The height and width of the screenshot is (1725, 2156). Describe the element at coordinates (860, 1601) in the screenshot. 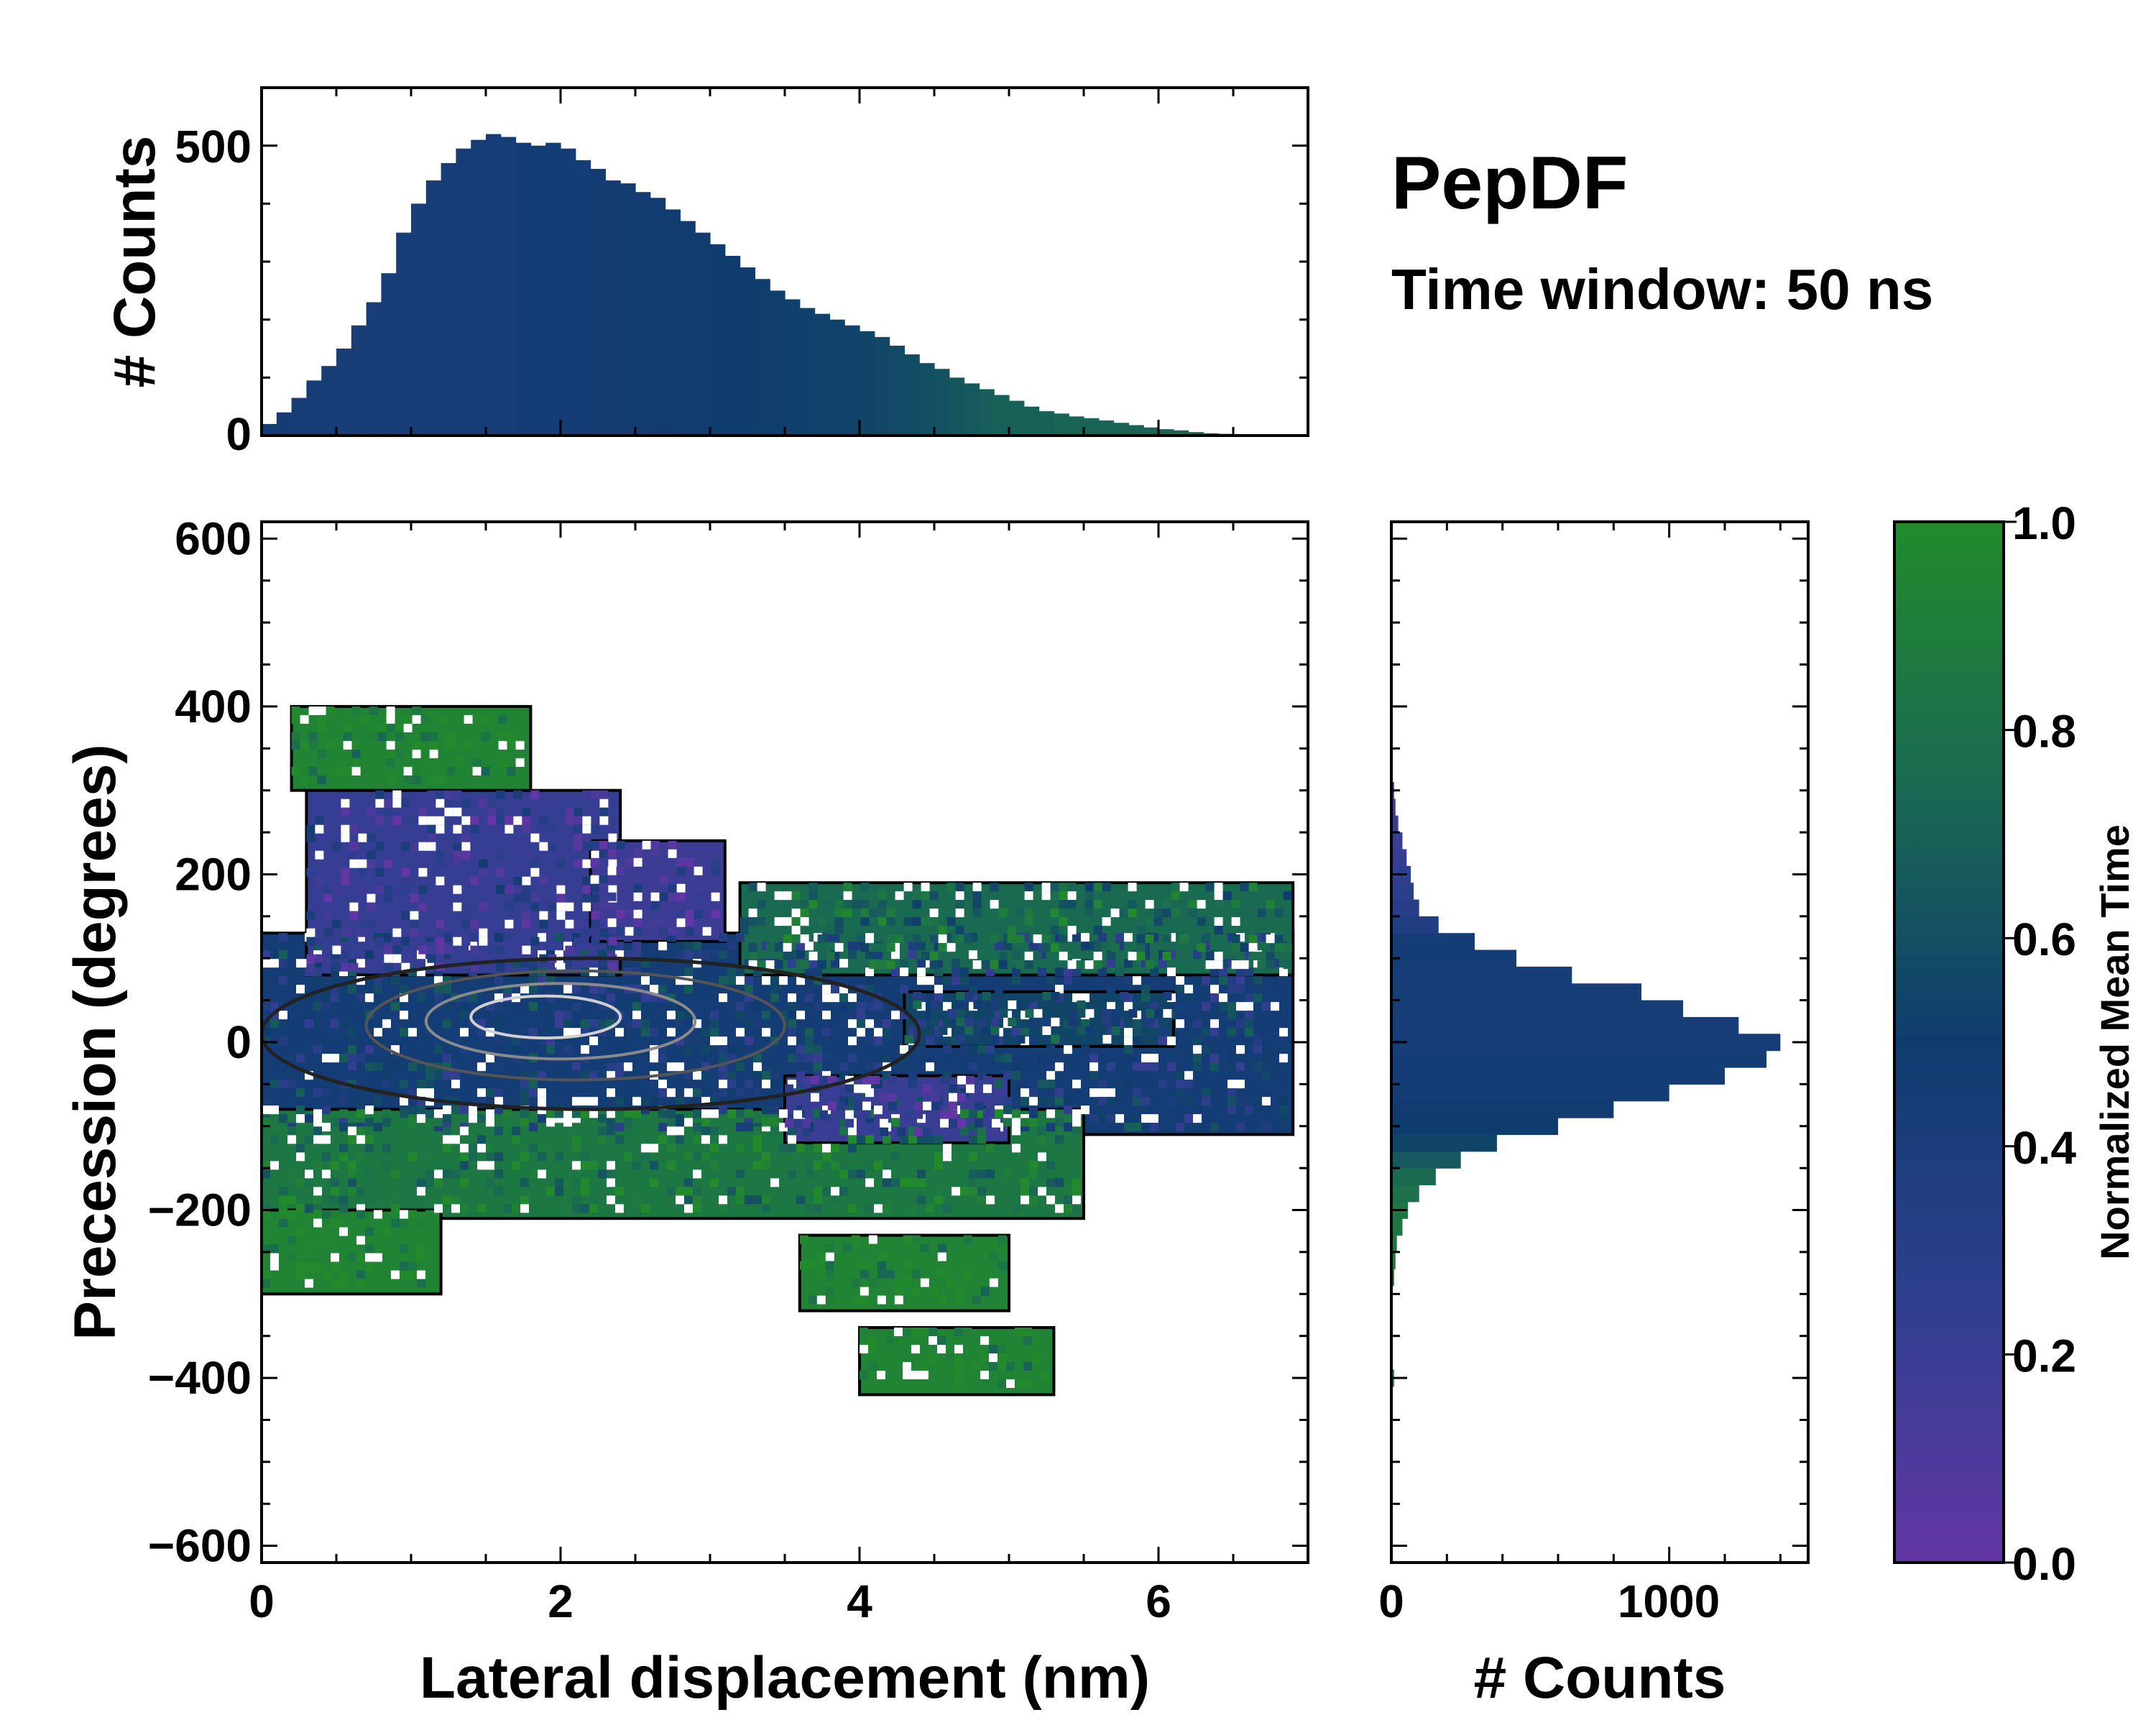

I see `main-xtick-label: 4` at that location.